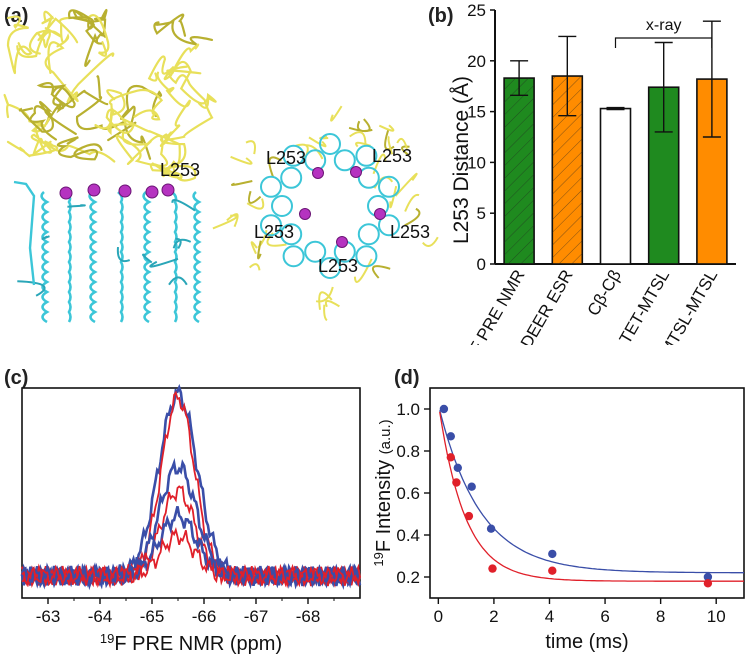  Describe the element at coordinates (438, 616) in the screenshot. I see `x-tick-label: 0` at that location.